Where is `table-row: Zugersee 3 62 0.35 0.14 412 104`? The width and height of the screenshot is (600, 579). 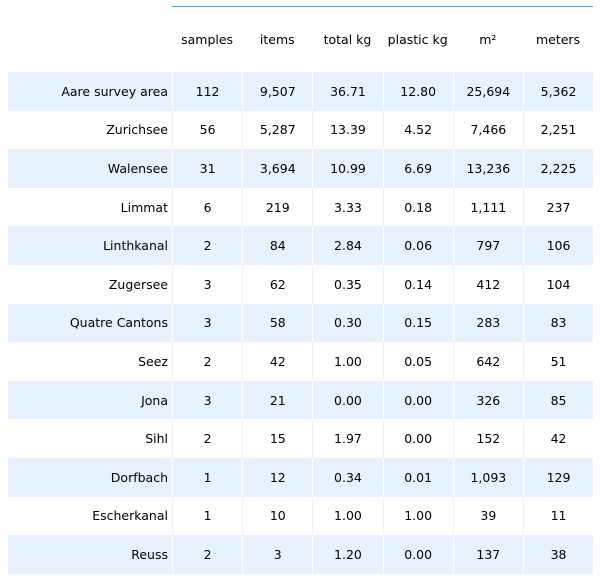
table-row: Zugersee 3 62 0.35 0.14 412 104 is located at coordinates (301, 284).